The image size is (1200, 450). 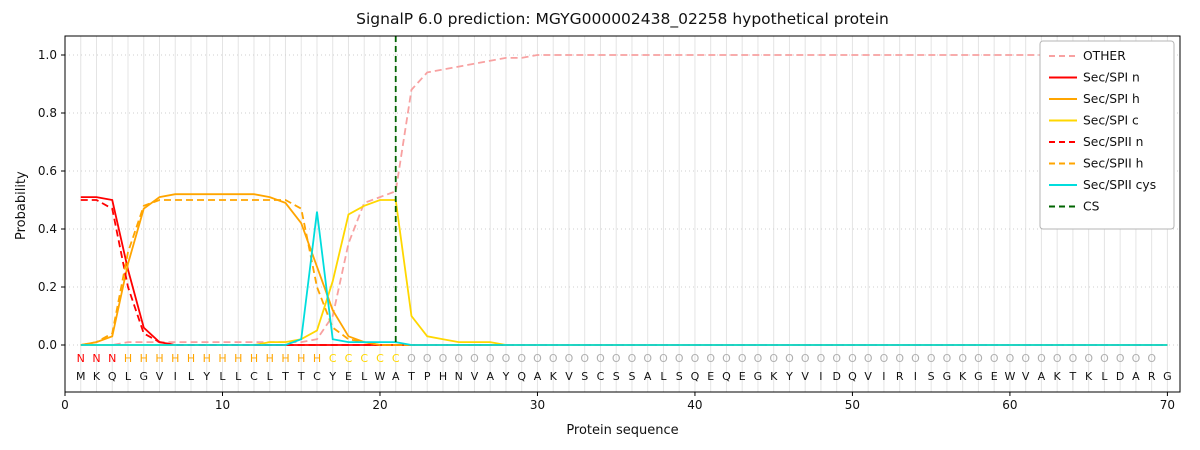 I want to click on residue-letter: V, so click(x=569, y=376).